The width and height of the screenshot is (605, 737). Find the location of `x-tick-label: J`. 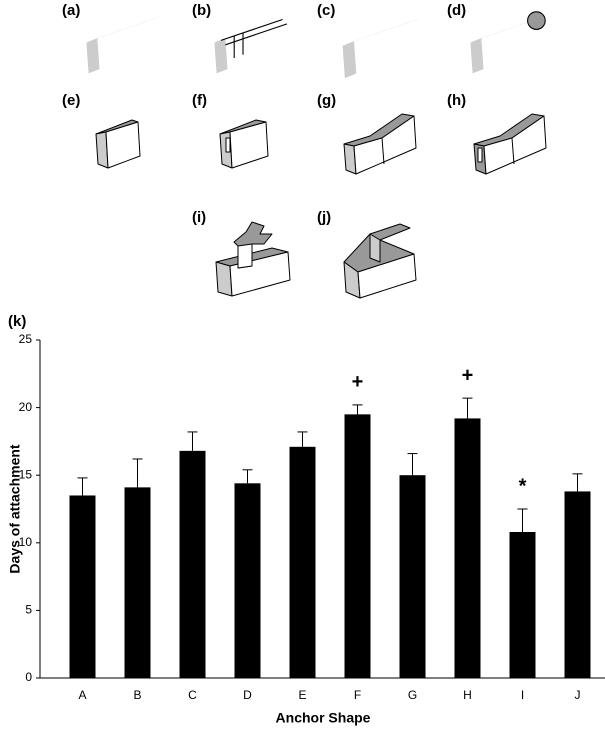

x-tick-label: J is located at coordinates (578, 695).